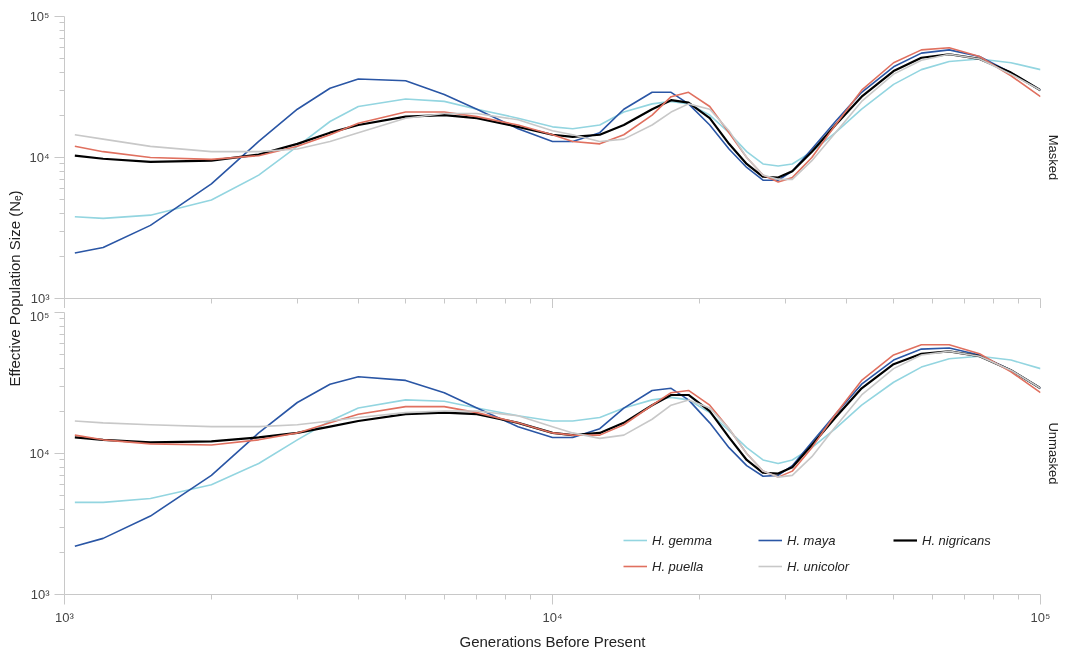 This screenshot has width=1068, height=652. What do you see at coordinates (1053, 157) in the screenshot?
I see `text: Masked` at bounding box center [1053, 157].